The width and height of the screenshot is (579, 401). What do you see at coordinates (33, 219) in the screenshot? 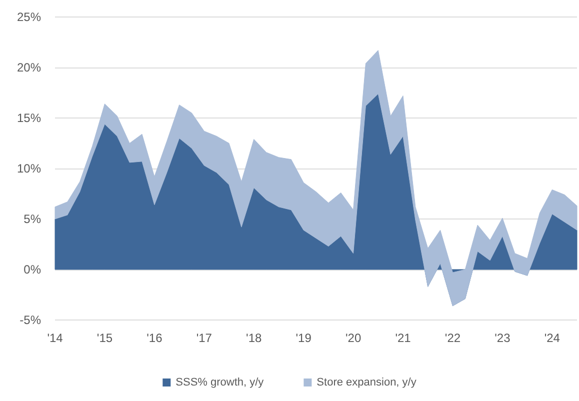
I see `y-tick-label: 5%` at bounding box center [33, 219].